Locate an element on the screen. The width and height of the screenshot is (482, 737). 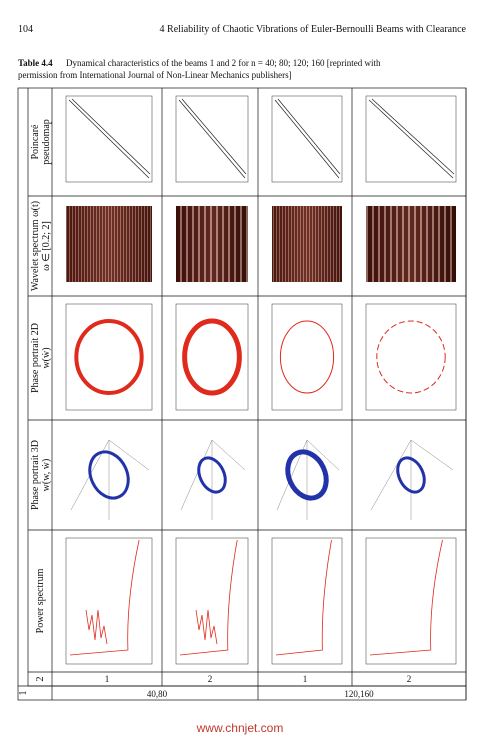
row-header: ω ∈ [0.2; 2] is located at coordinates (46, 246).